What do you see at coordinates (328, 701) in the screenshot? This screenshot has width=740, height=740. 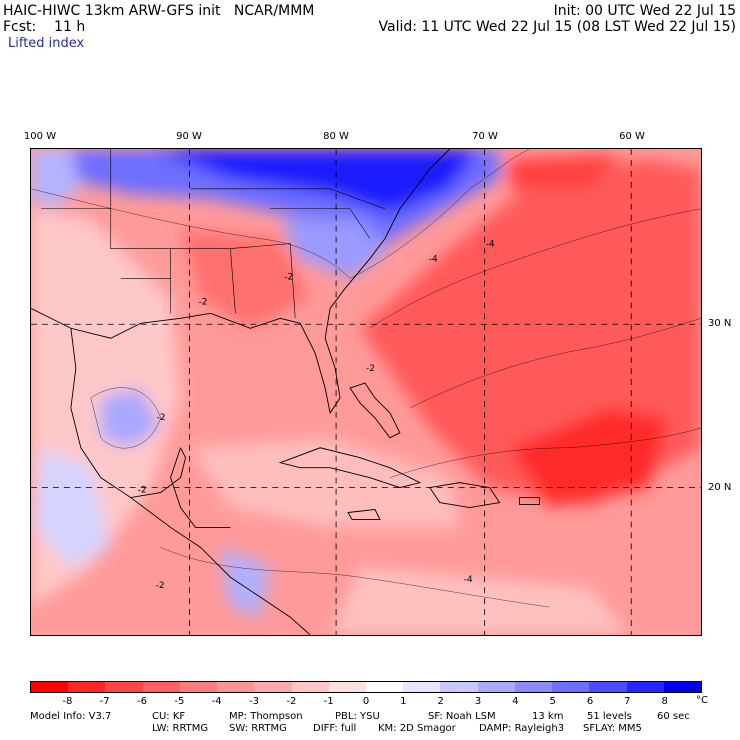 I see `colorbar-tick-label: -1` at bounding box center [328, 701].